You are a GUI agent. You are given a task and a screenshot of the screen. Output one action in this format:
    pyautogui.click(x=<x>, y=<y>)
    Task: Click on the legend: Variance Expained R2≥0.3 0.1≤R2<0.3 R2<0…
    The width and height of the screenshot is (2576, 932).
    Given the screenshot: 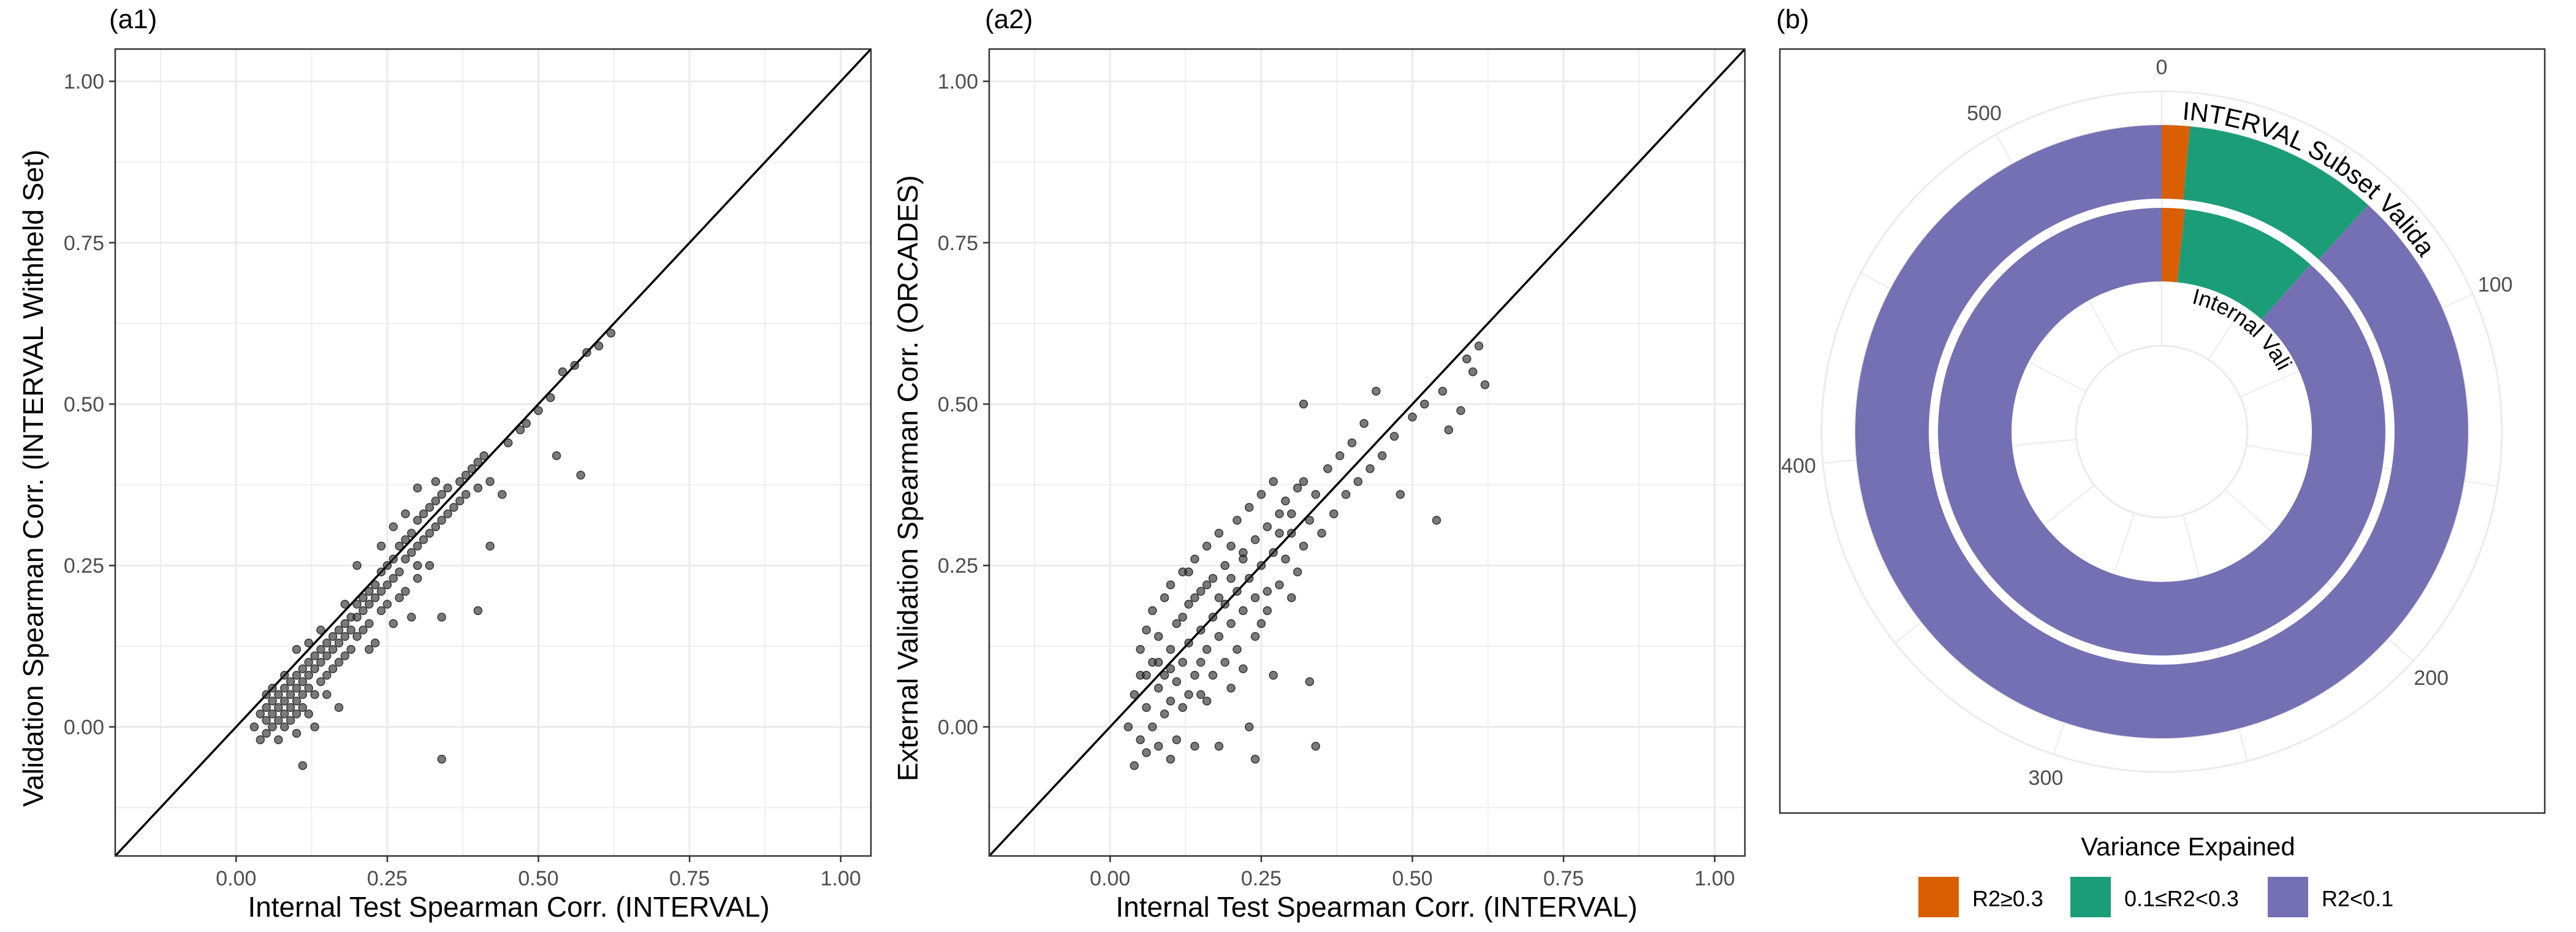 What is the action you would take?
    pyautogui.click(x=2155, y=875)
    